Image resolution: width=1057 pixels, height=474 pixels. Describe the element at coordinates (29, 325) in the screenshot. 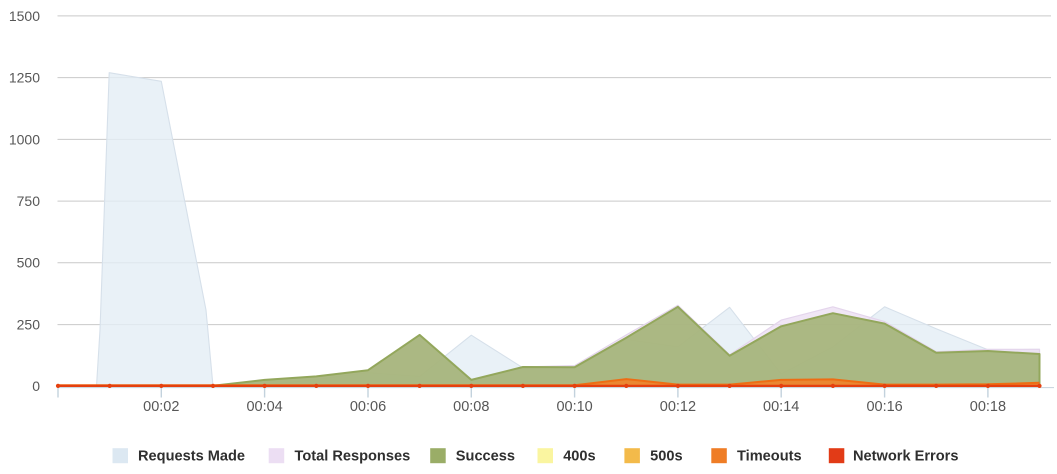

I see `svg-text: 250` at that location.